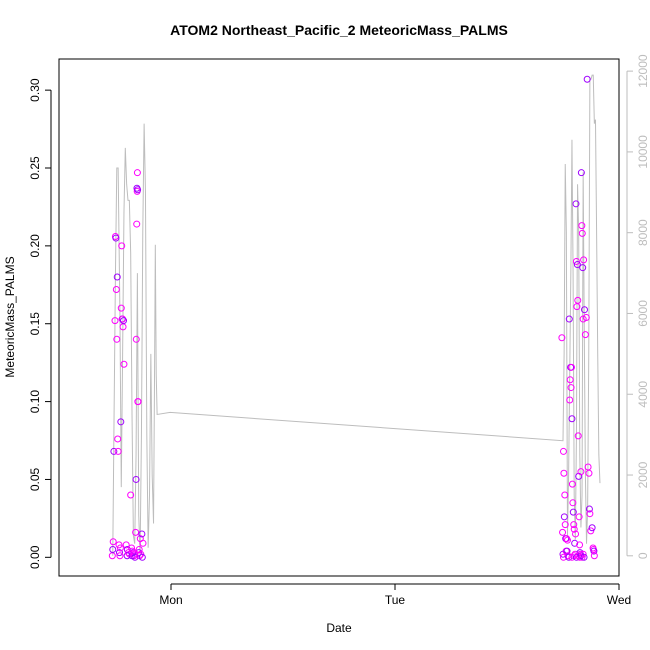 This screenshot has height=650, width=650. What do you see at coordinates (643, 232) in the screenshot?
I see `y2-tick-label: 8000` at bounding box center [643, 232].